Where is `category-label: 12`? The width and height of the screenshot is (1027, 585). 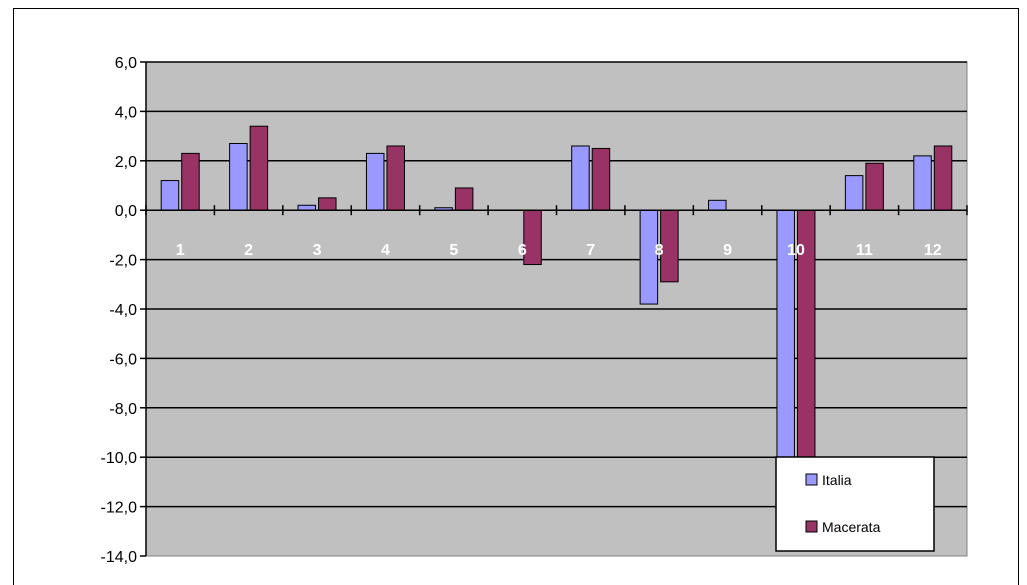 category-label: 12 is located at coordinates (933, 250).